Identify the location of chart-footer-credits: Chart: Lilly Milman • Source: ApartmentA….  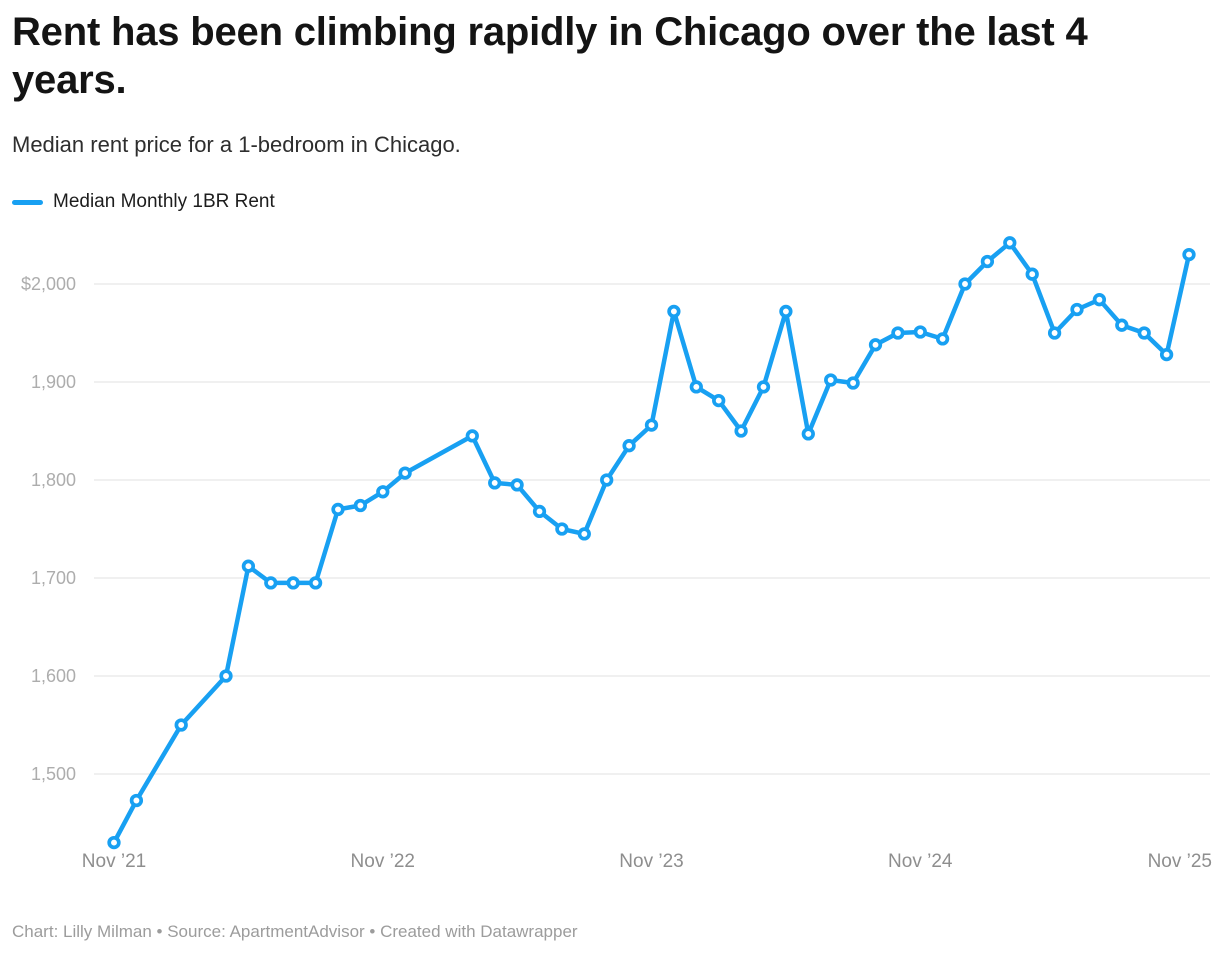
(295, 931).